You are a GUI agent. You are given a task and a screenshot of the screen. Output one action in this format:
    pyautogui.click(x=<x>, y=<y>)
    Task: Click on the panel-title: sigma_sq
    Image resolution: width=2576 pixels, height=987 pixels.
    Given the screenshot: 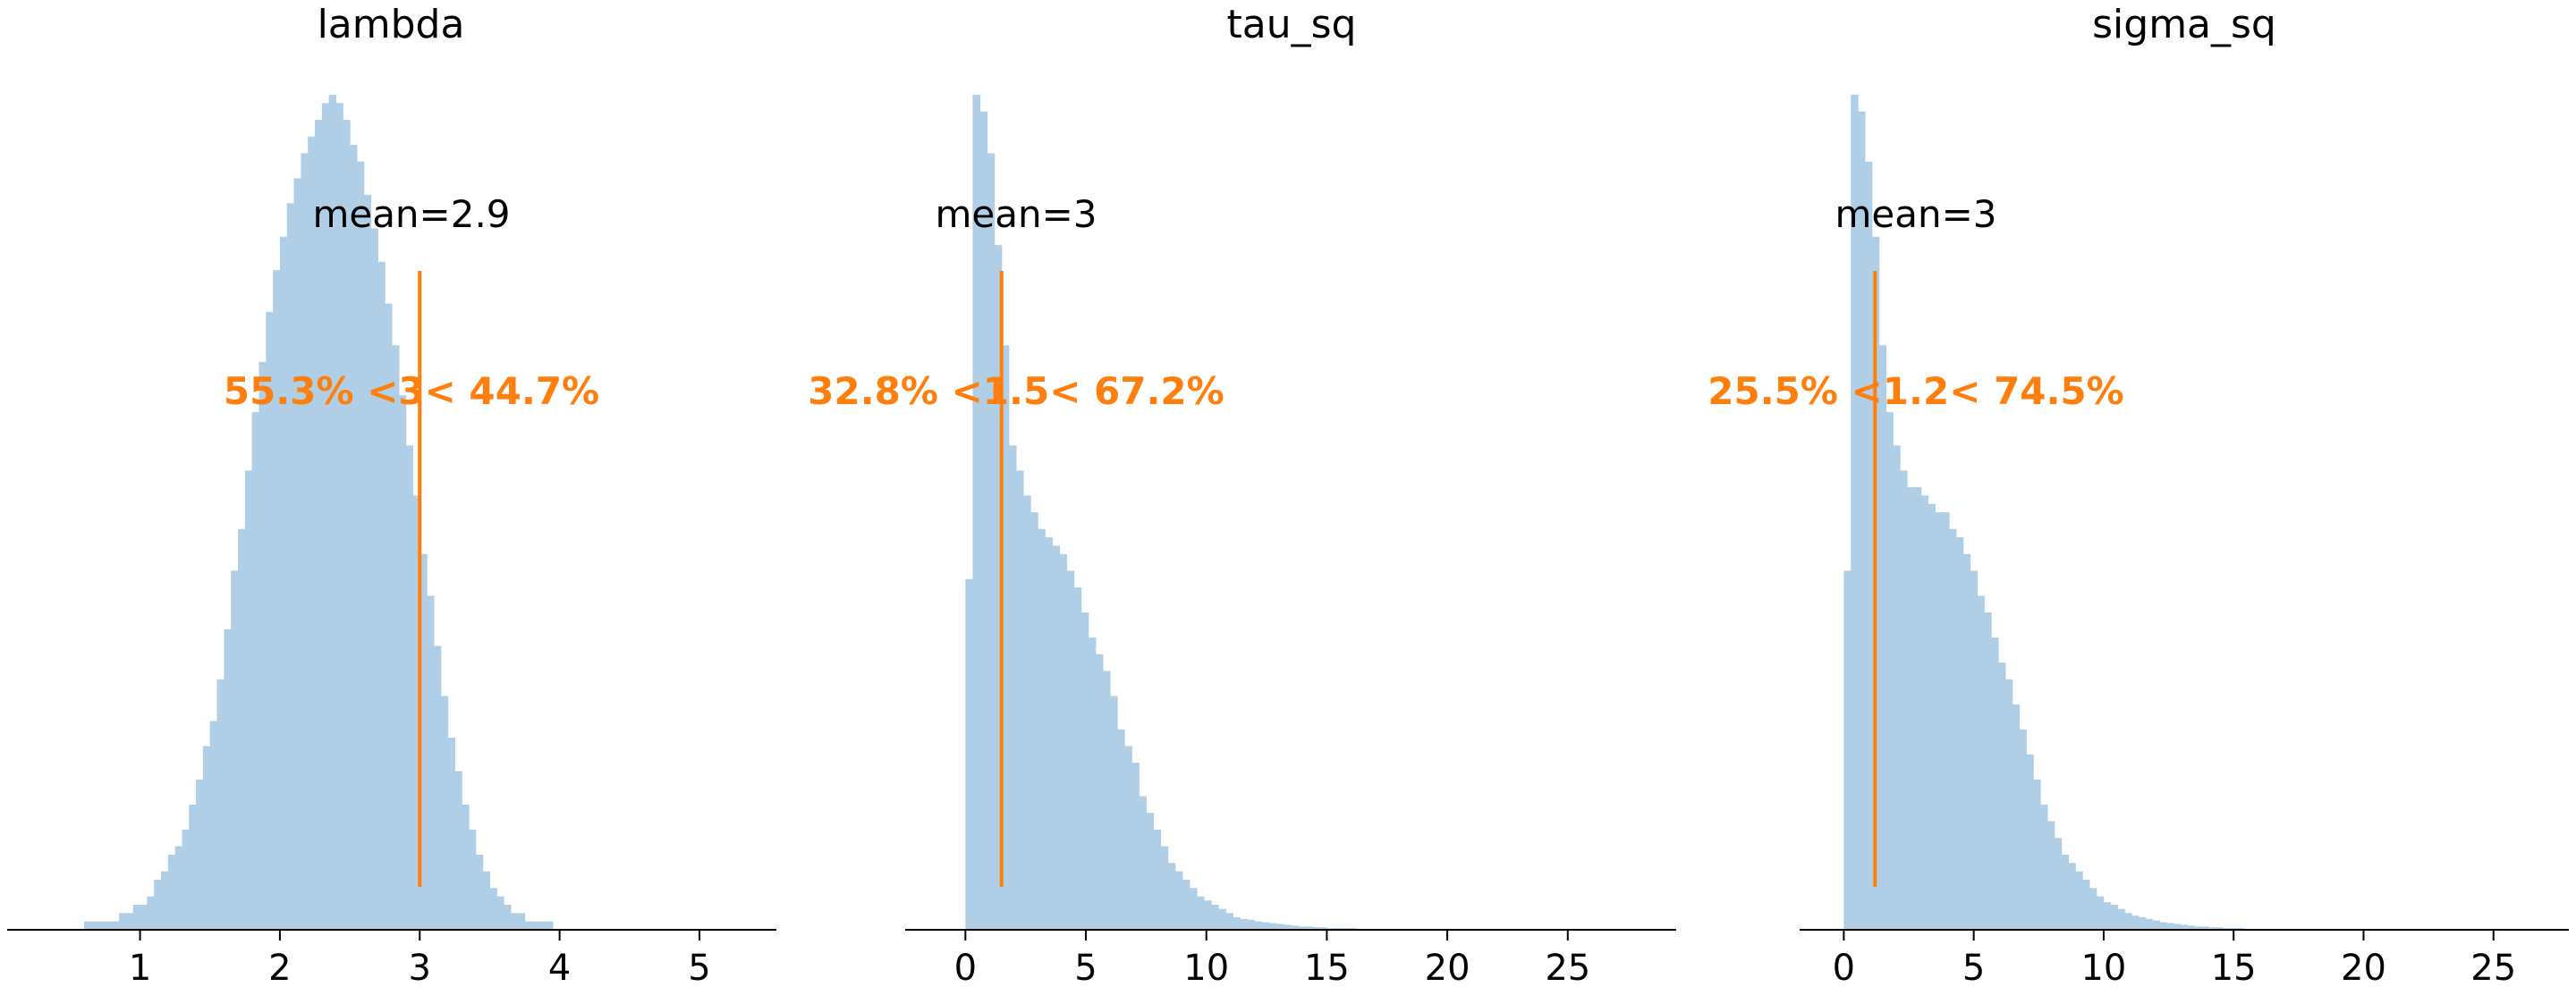 What is the action you would take?
    pyautogui.click(x=2184, y=24)
    